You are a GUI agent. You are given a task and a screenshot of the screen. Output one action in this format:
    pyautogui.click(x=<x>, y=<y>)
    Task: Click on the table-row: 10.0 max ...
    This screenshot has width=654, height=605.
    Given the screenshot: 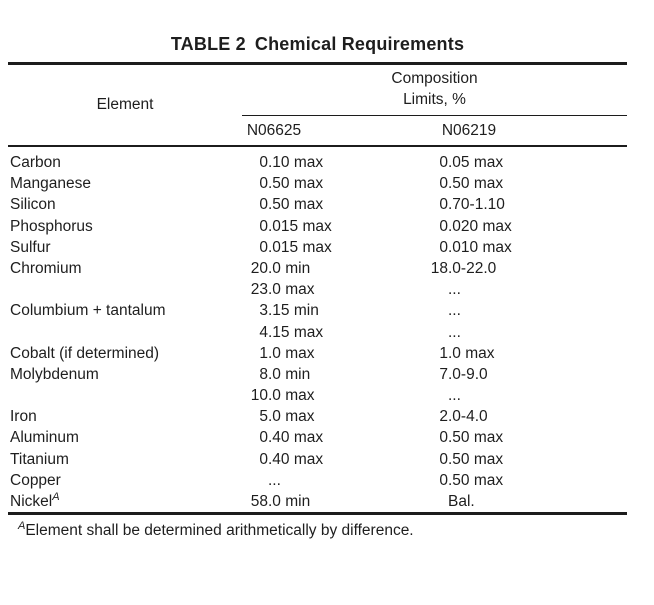 What is the action you would take?
    pyautogui.click(x=317, y=395)
    